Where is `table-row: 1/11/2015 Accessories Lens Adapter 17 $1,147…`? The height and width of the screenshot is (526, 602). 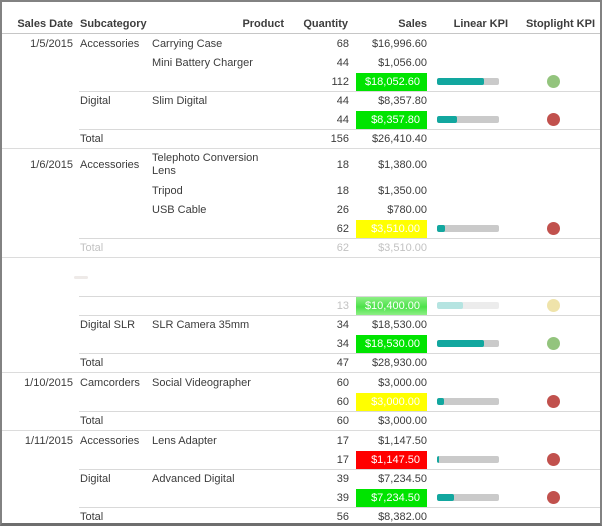 table-row: 1/11/2015 Accessories Lens Adapter 17 $1,147… is located at coordinates (301, 440).